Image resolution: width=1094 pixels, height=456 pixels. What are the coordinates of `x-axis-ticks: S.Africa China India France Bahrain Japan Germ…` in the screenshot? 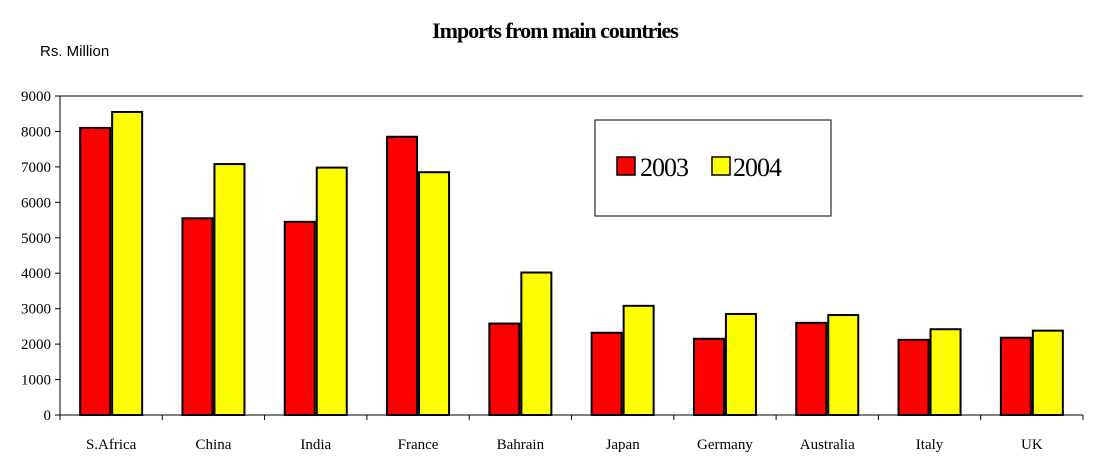 It's located at (571, 434).